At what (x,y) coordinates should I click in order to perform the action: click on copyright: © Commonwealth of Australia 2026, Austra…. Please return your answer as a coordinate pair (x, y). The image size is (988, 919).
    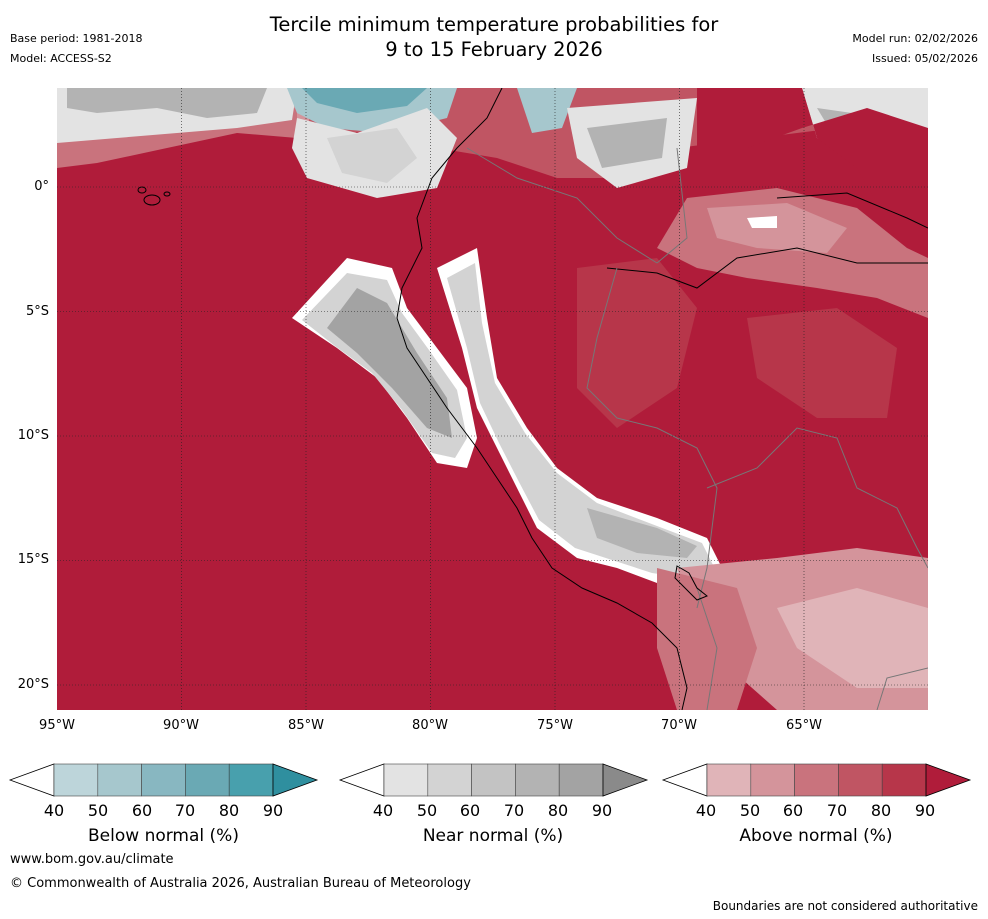
    Looking at the image, I should click on (240, 883).